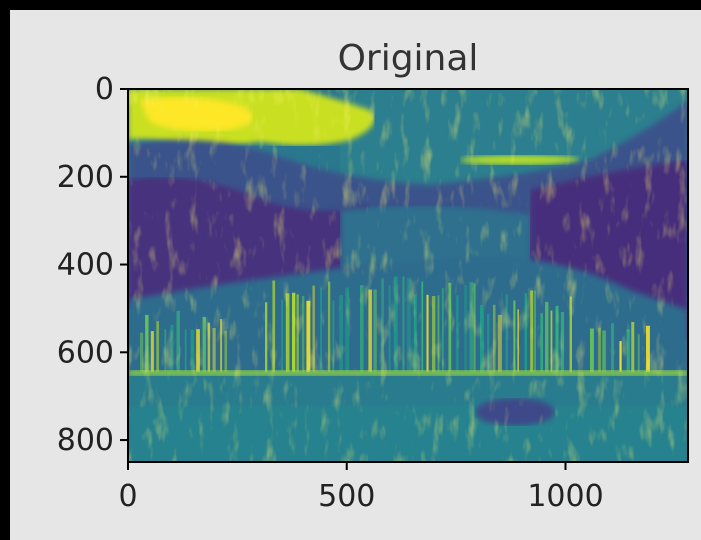  What do you see at coordinates (127, 496) in the screenshot?
I see `x-tick-label: 0` at bounding box center [127, 496].